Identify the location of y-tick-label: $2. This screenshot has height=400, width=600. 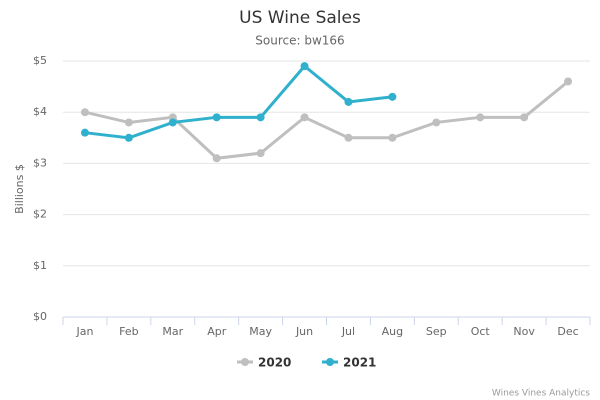
(40, 214).